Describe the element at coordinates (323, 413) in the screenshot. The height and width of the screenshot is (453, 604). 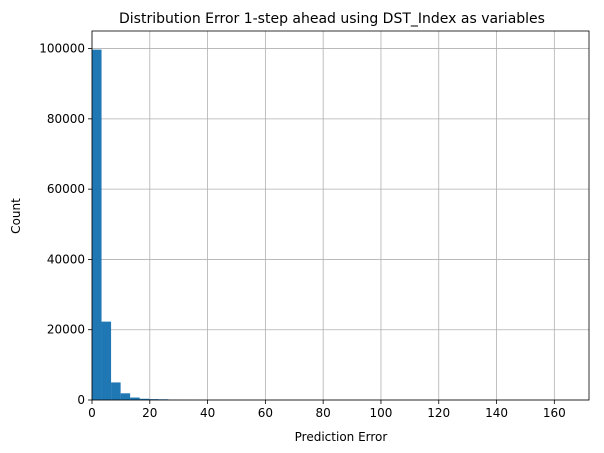
I see `x-tick-label: 80` at that location.